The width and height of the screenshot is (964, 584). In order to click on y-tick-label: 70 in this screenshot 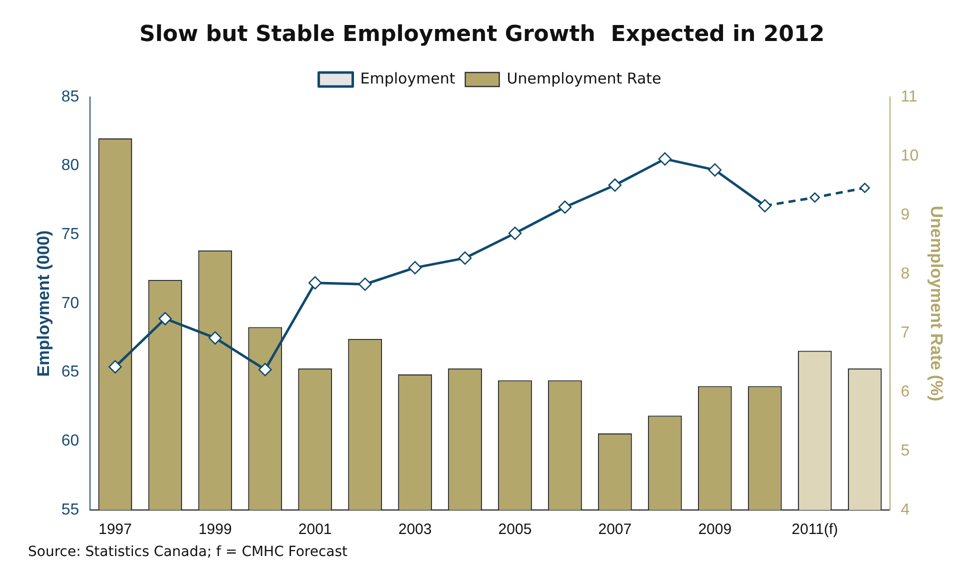, I will do `click(70, 303)`.